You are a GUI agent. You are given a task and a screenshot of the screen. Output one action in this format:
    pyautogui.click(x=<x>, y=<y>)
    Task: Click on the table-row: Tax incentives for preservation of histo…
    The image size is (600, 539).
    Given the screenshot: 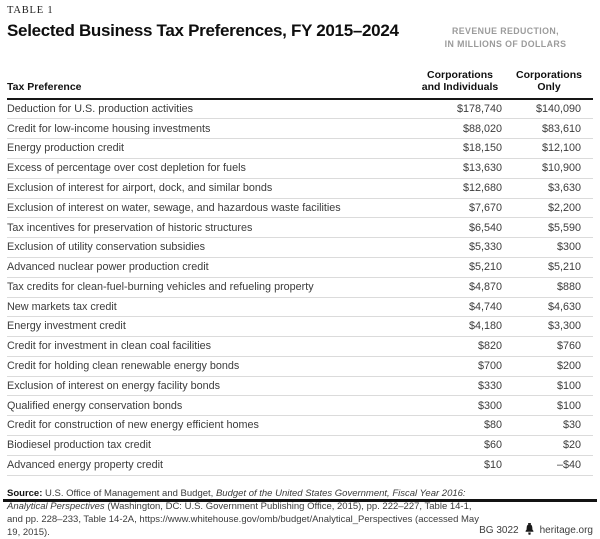 What is the action you would take?
    pyautogui.click(x=300, y=228)
    